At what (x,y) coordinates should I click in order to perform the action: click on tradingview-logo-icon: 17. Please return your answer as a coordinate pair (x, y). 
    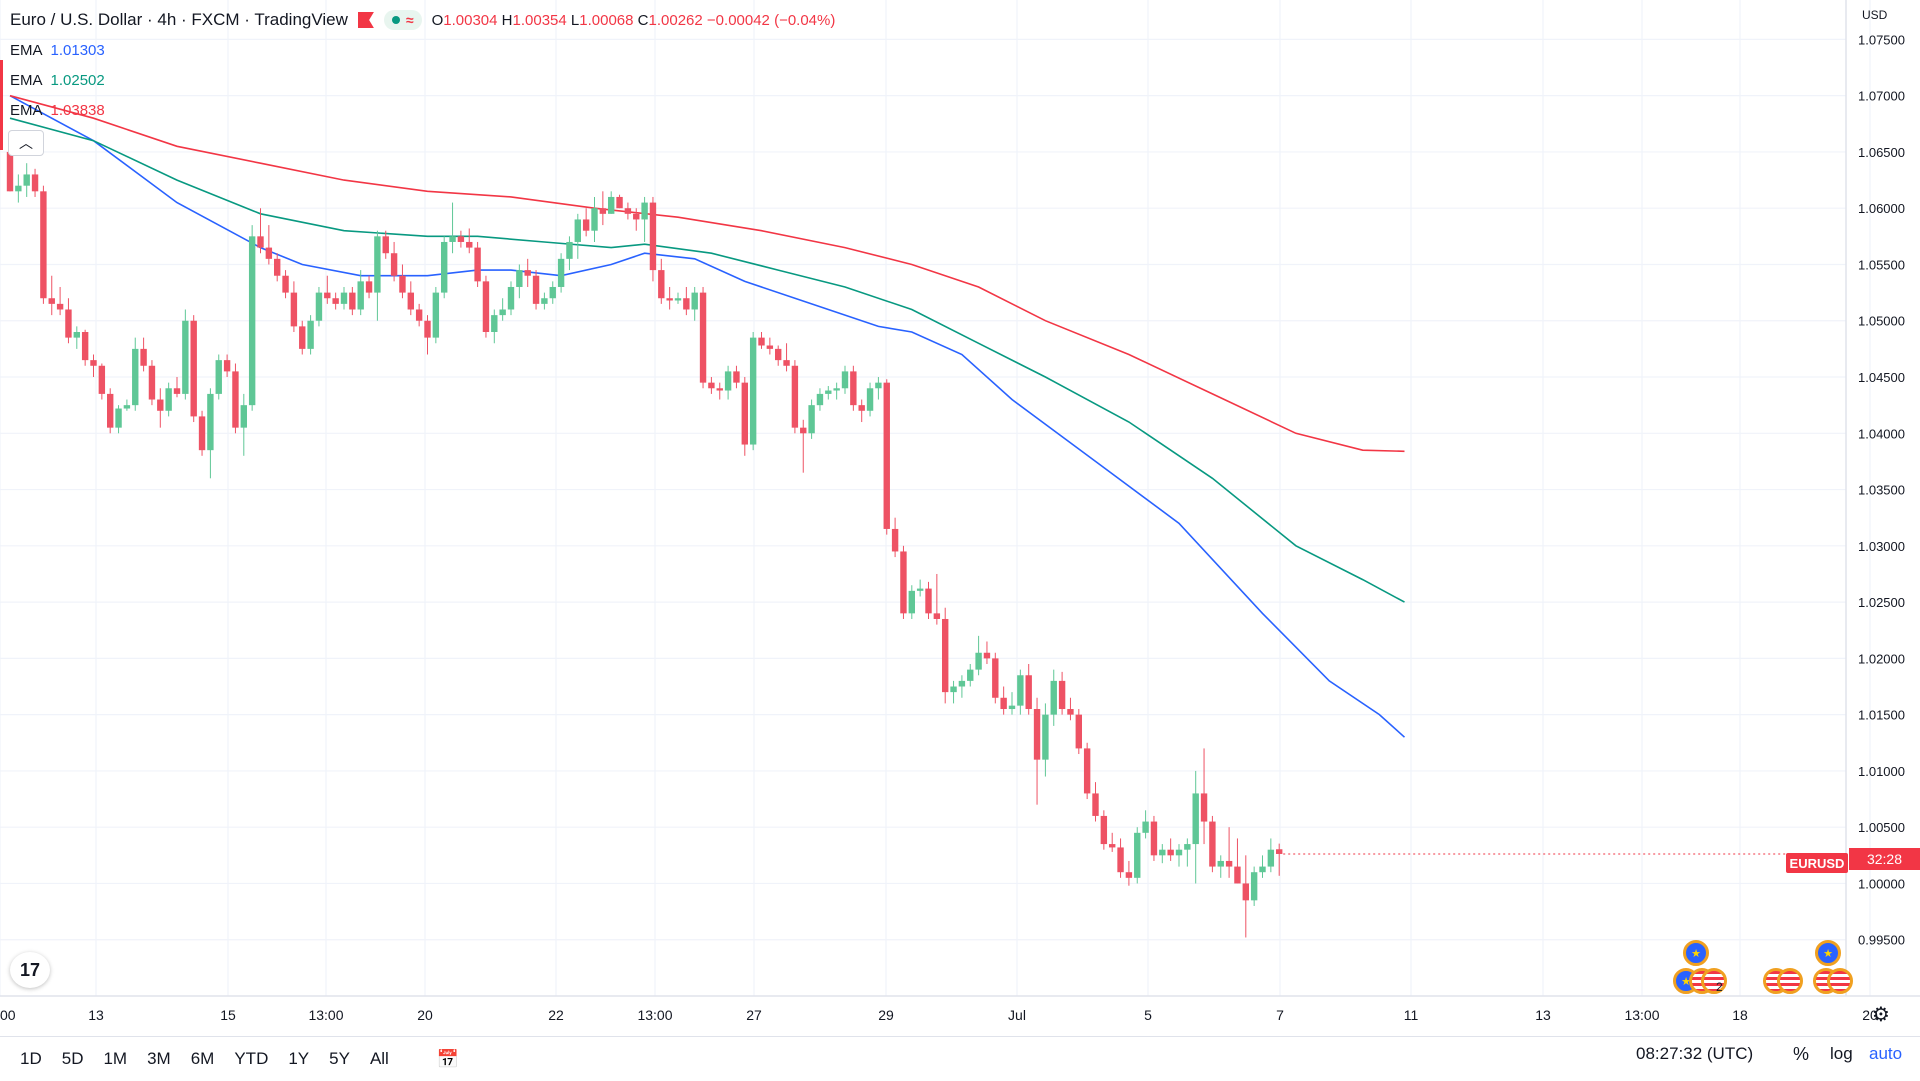
    Looking at the image, I should click on (30, 970).